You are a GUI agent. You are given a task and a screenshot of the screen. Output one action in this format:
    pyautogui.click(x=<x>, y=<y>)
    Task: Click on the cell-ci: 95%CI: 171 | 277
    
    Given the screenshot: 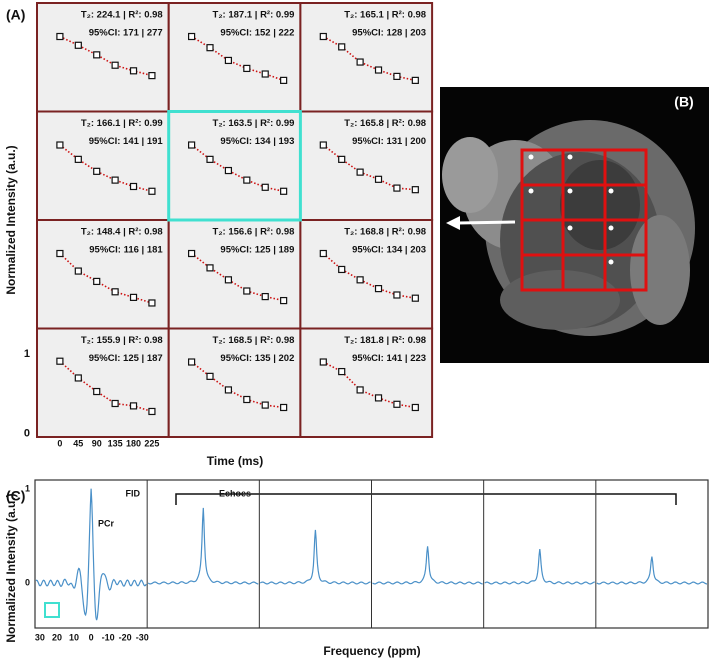 What is the action you would take?
    pyautogui.click(x=126, y=33)
    